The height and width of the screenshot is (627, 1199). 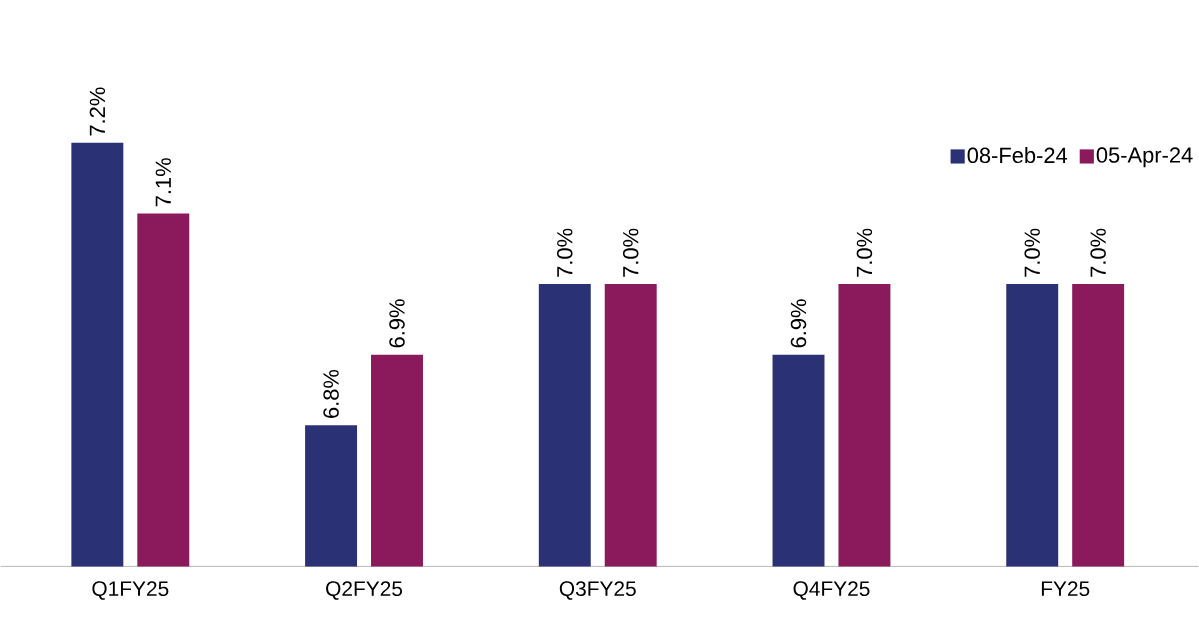 I want to click on x-tick-label: Q1FY25, so click(x=130, y=590).